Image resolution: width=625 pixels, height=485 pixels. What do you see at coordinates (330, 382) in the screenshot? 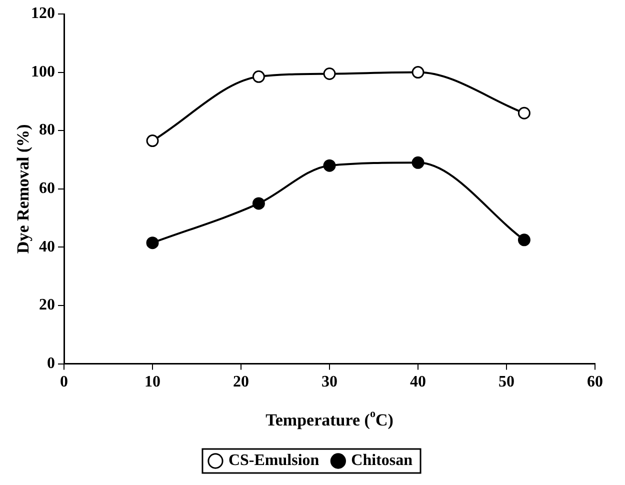
I see `x-tick-label: 30` at bounding box center [330, 382].